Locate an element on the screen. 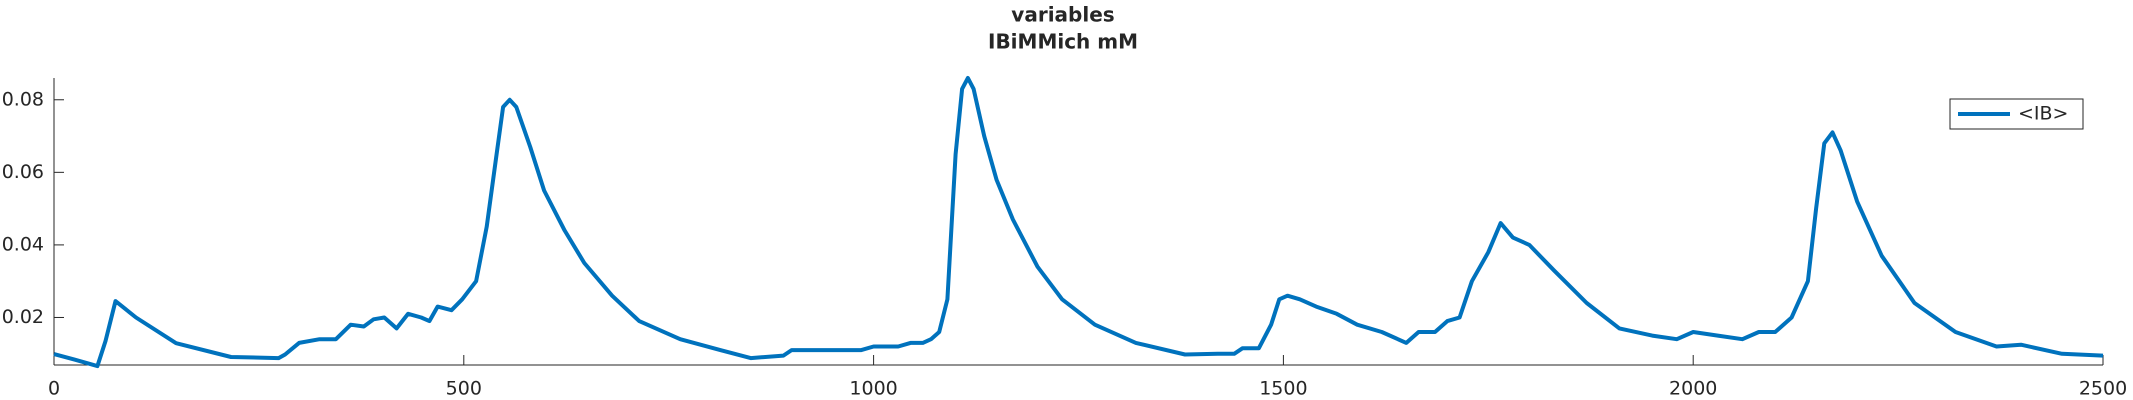  y-tick-label: 0.08 is located at coordinates (23, 99).